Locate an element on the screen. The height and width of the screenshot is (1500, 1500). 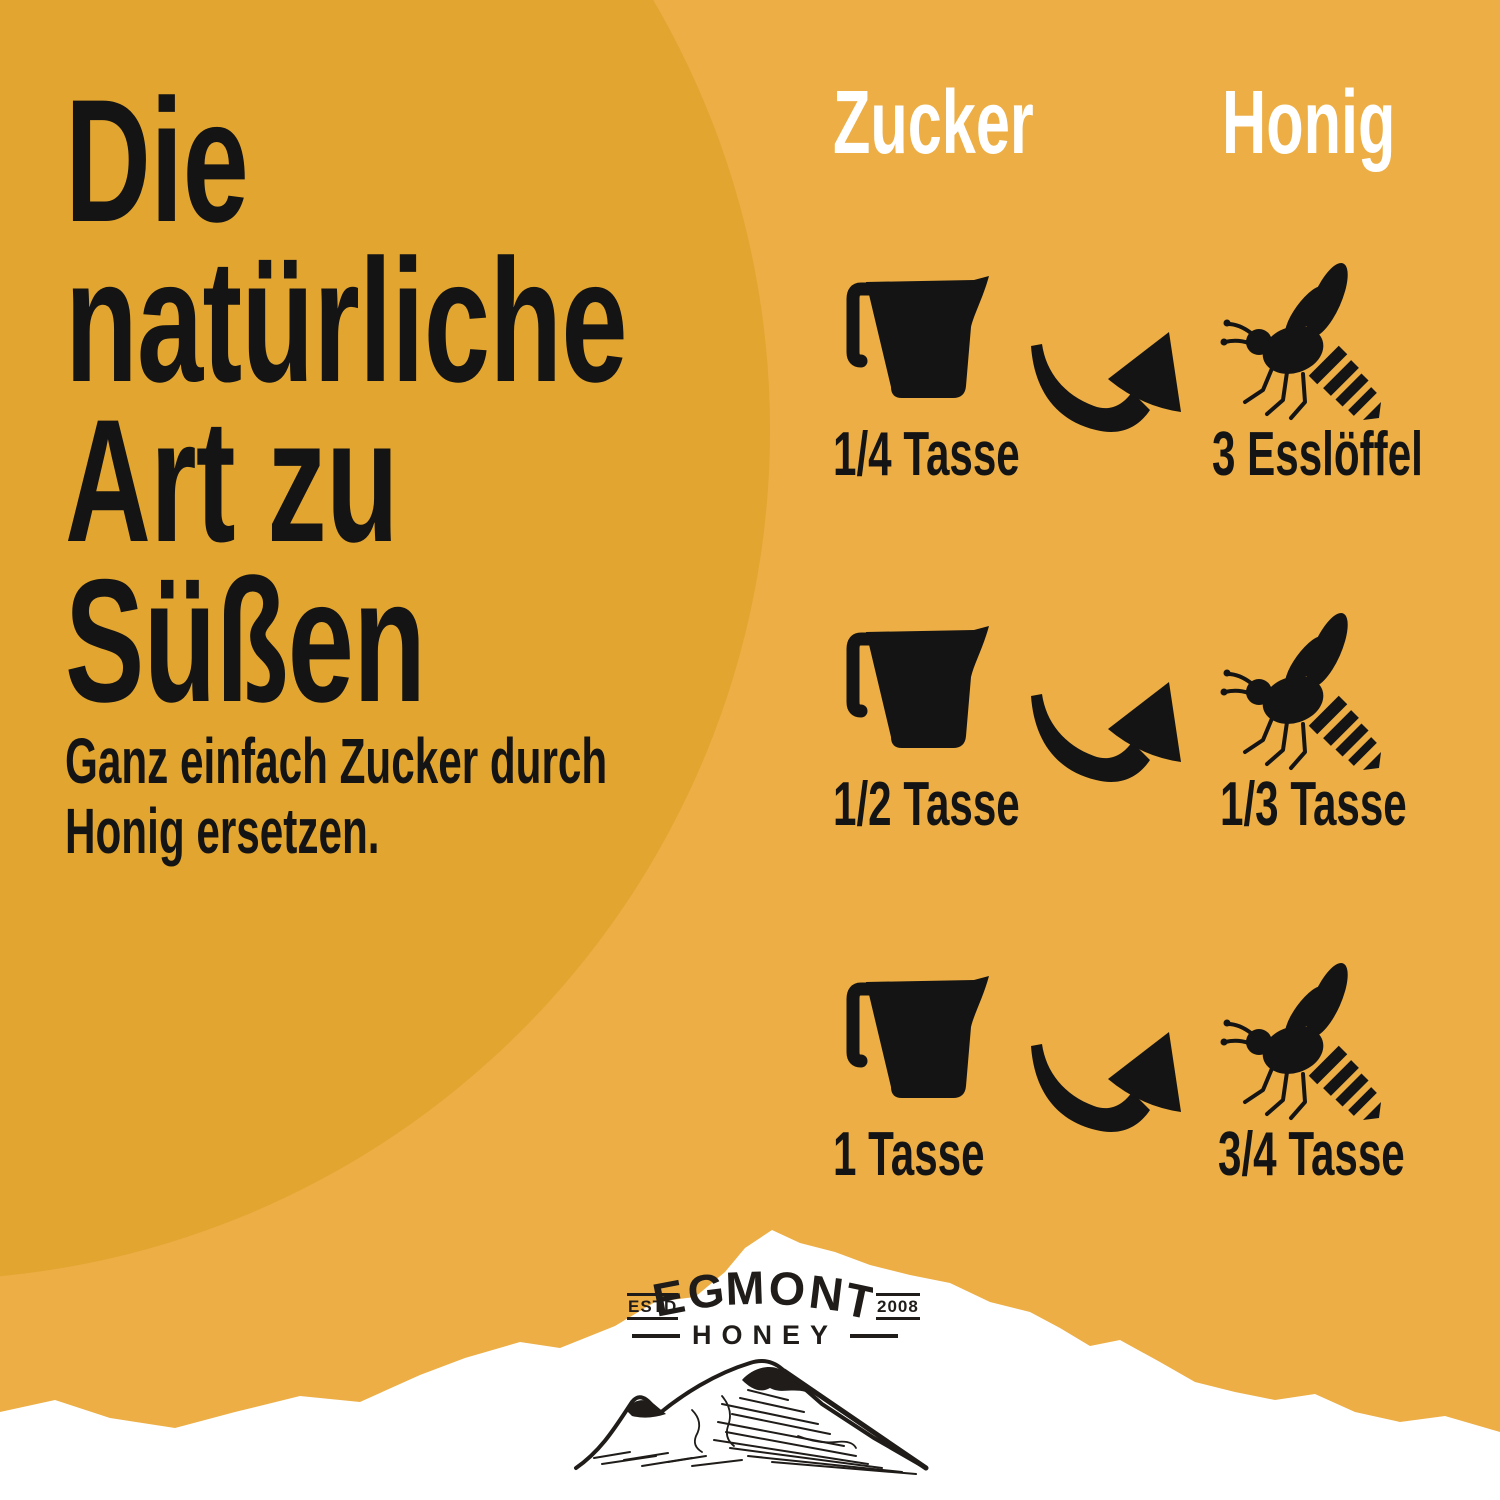
honey-column-header-label: Honig is located at coordinates (1309, 123).